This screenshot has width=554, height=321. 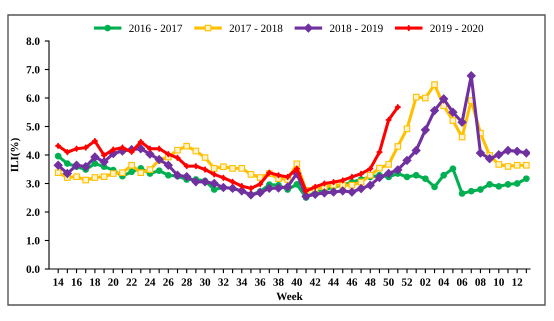 What do you see at coordinates (33, 269) in the screenshot?
I see `y-tick-label: 0.0` at bounding box center [33, 269].